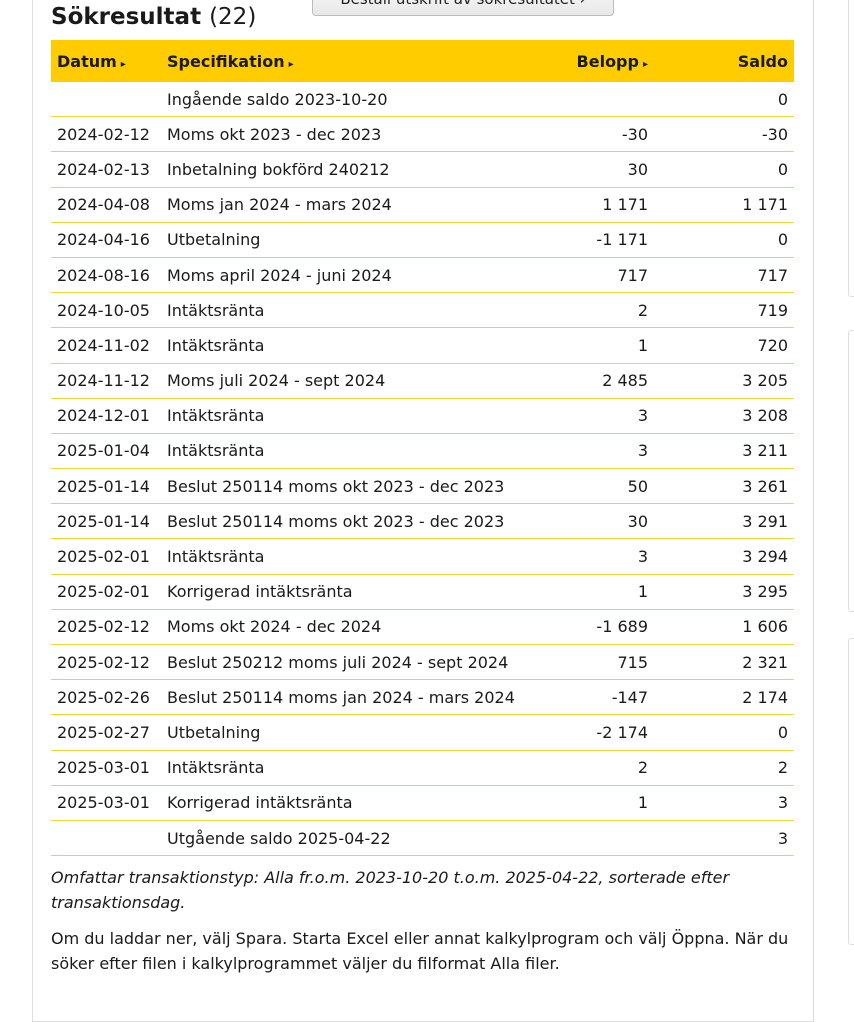 This screenshot has width=854, height=1022. Describe the element at coordinates (106, 310) in the screenshot. I see `date-cell: 2024-10-05` at that location.